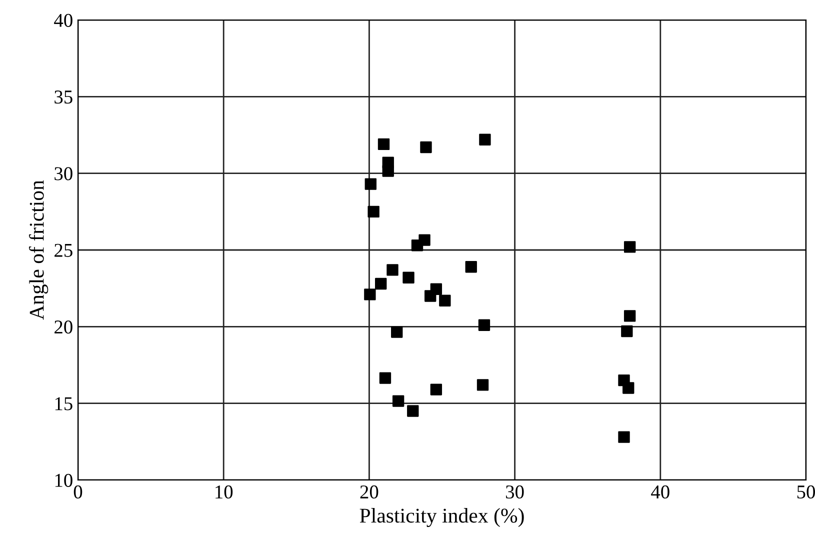  I want to click on y-tick-label: 15, so click(63, 403).